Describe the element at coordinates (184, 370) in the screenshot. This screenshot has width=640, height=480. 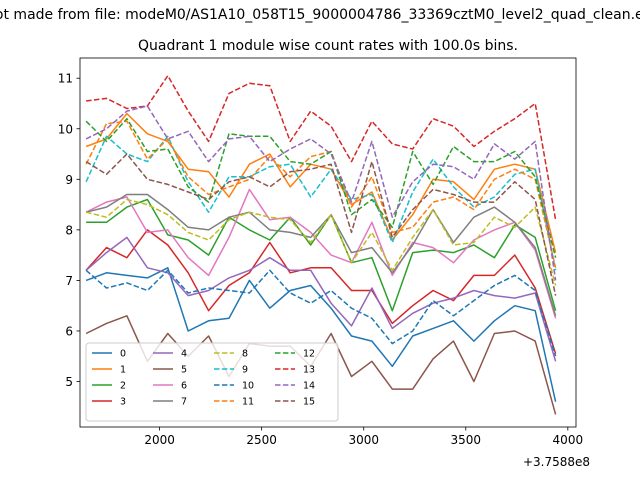
I see `legend-label-5: 5` at that location.